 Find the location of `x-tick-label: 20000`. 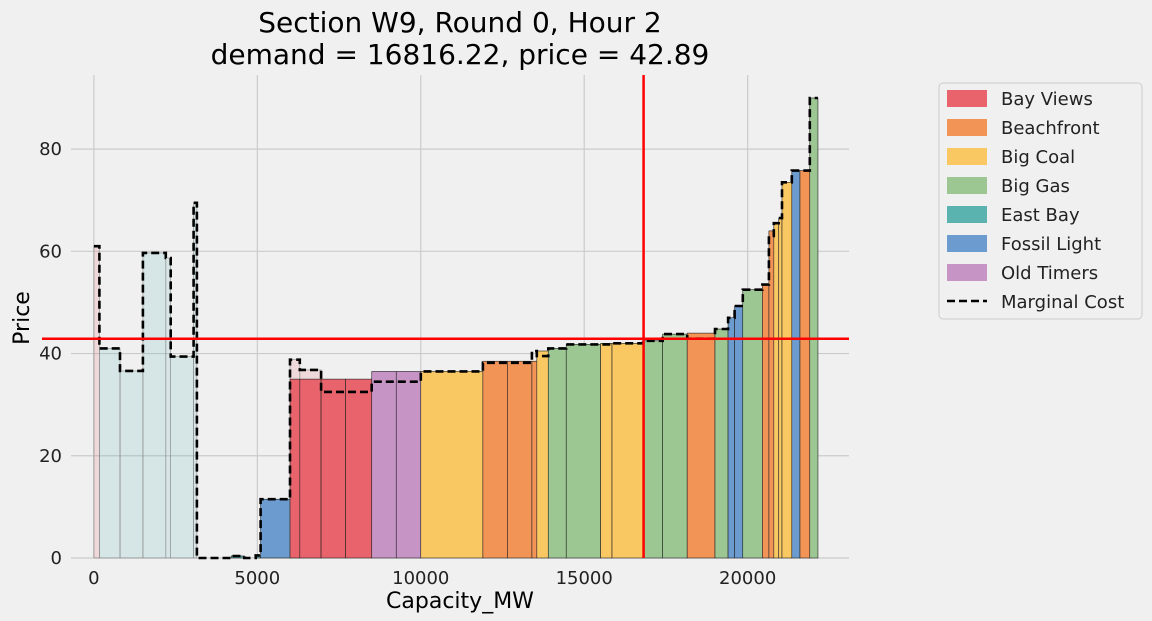

x-tick-label: 20000 is located at coordinates (747, 578).